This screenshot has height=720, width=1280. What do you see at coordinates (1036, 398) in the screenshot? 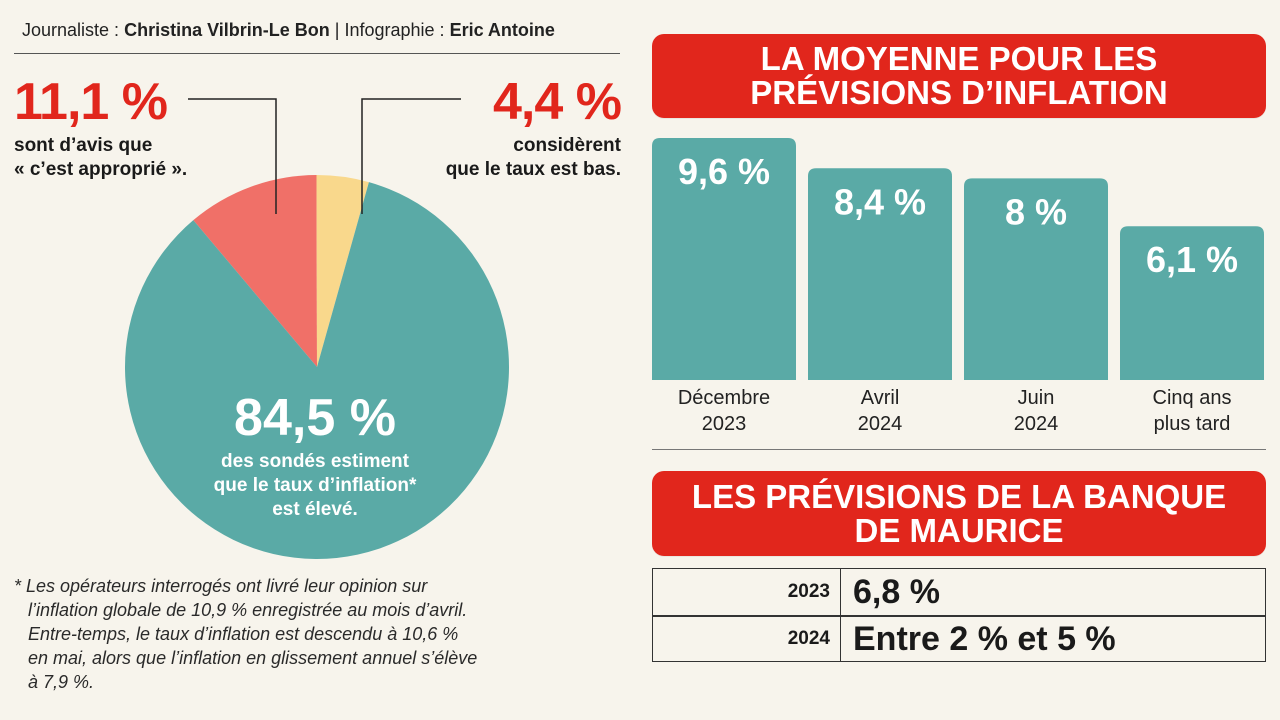
I see `bar-category-line1: Juin` at bounding box center [1036, 398].